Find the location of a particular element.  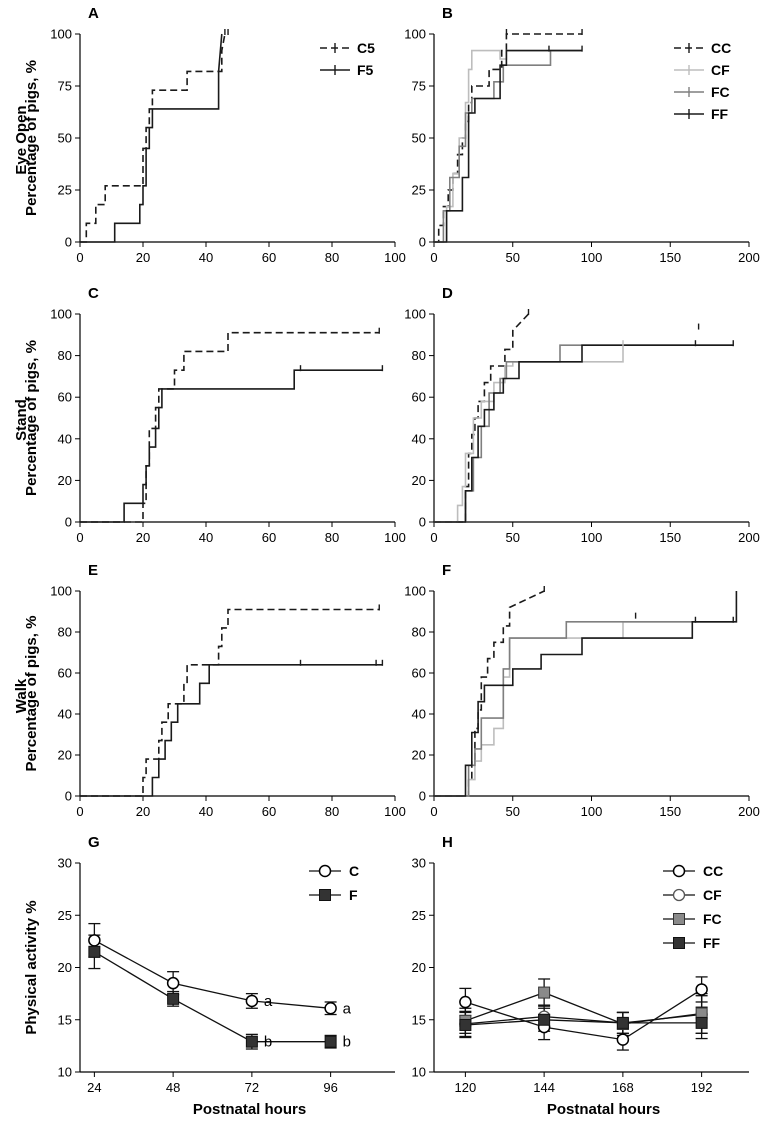

x-axis-title: Postnatal hours is located at coordinates (249, 1109).